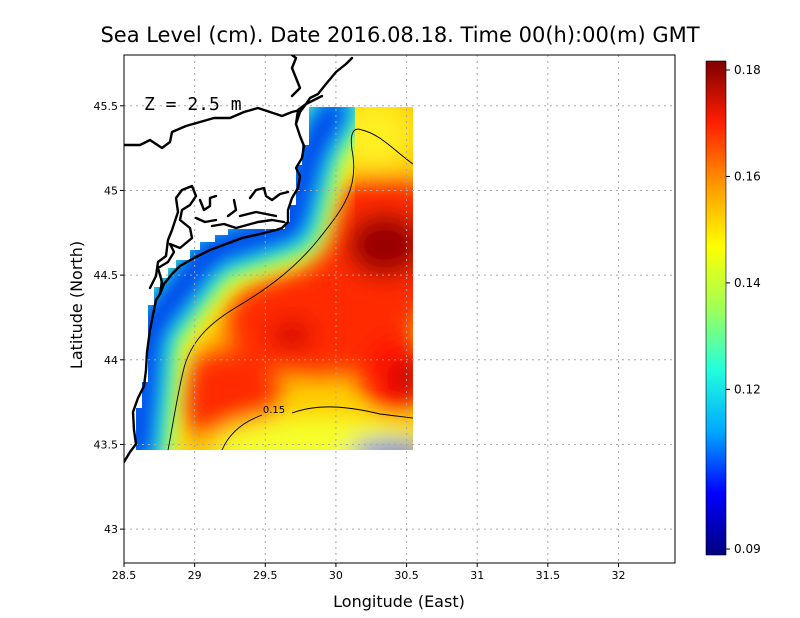  What do you see at coordinates (618, 575) in the screenshot?
I see `x-tick-label: 32` at bounding box center [618, 575].